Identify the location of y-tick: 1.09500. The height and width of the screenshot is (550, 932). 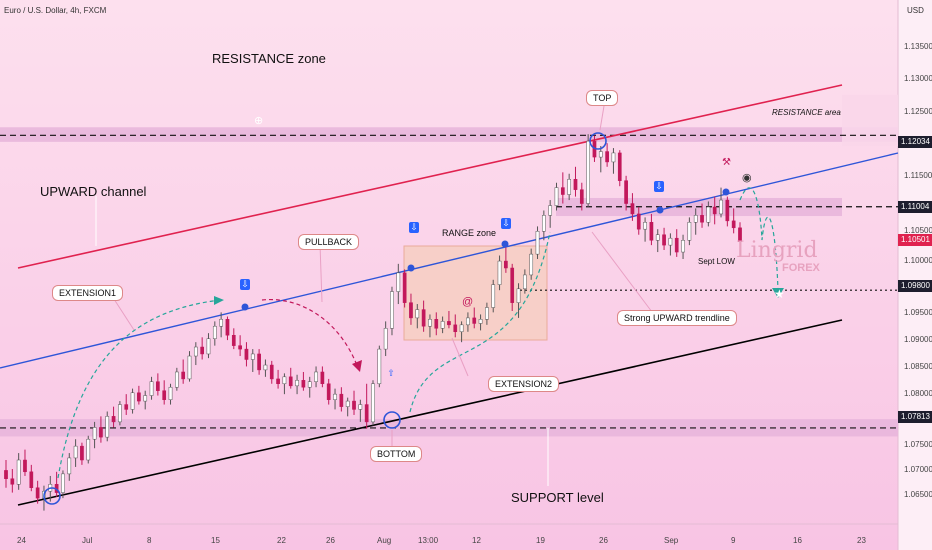
(918, 312).